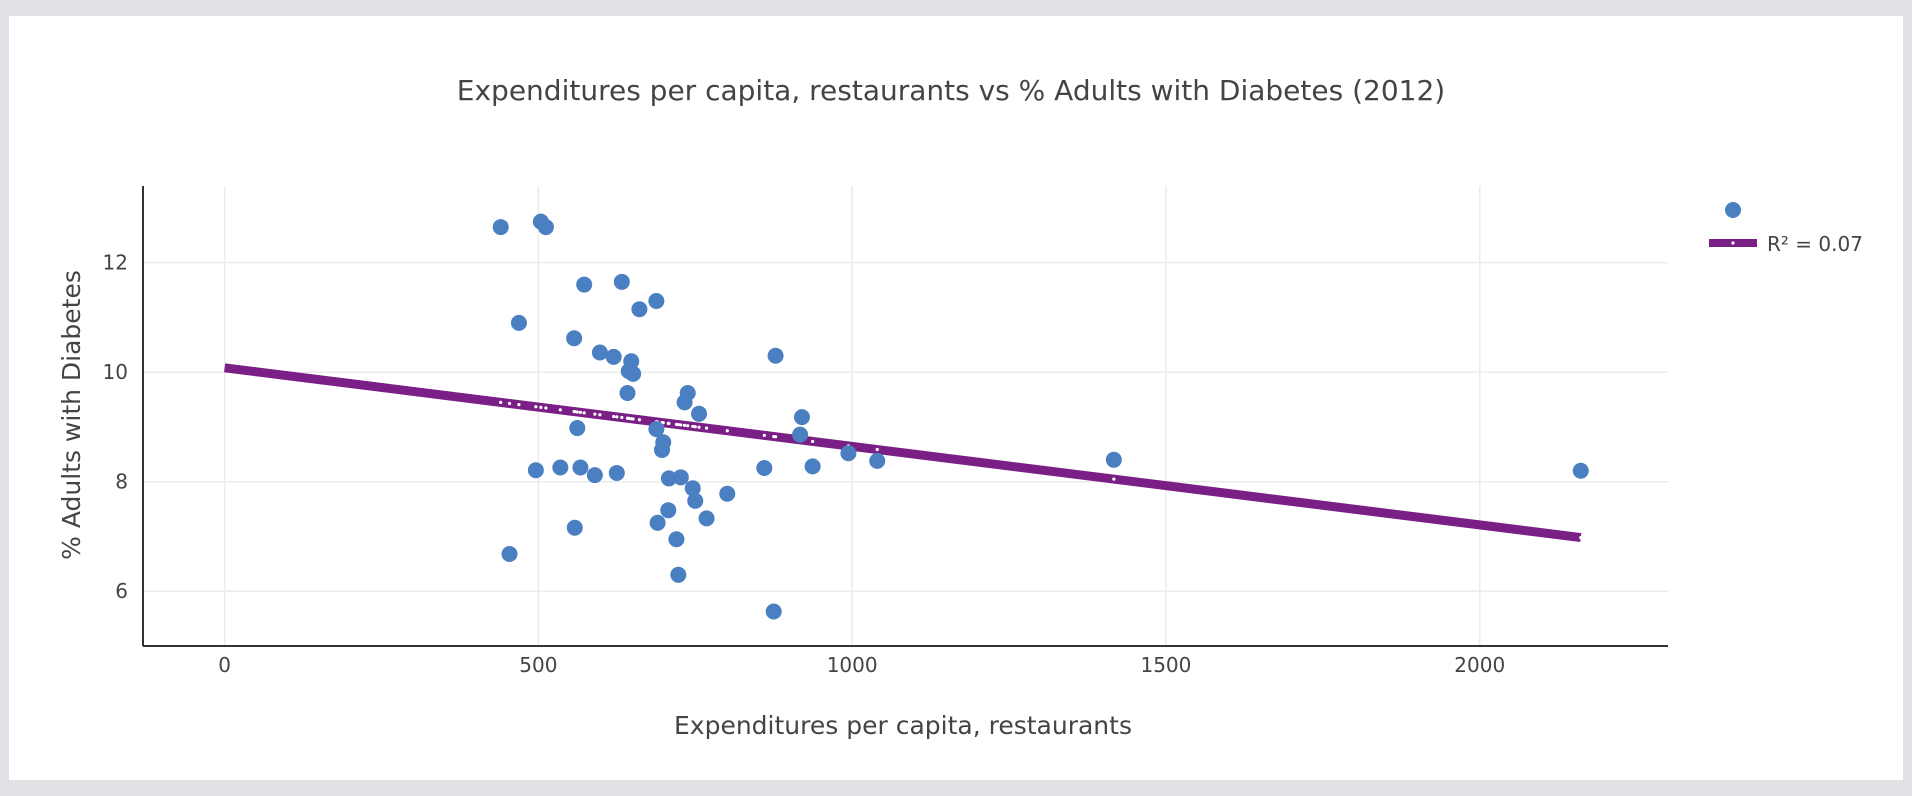  What do you see at coordinates (121, 482) in the screenshot?
I see `y-tick-label: 8` at bounding box center [121, 482].